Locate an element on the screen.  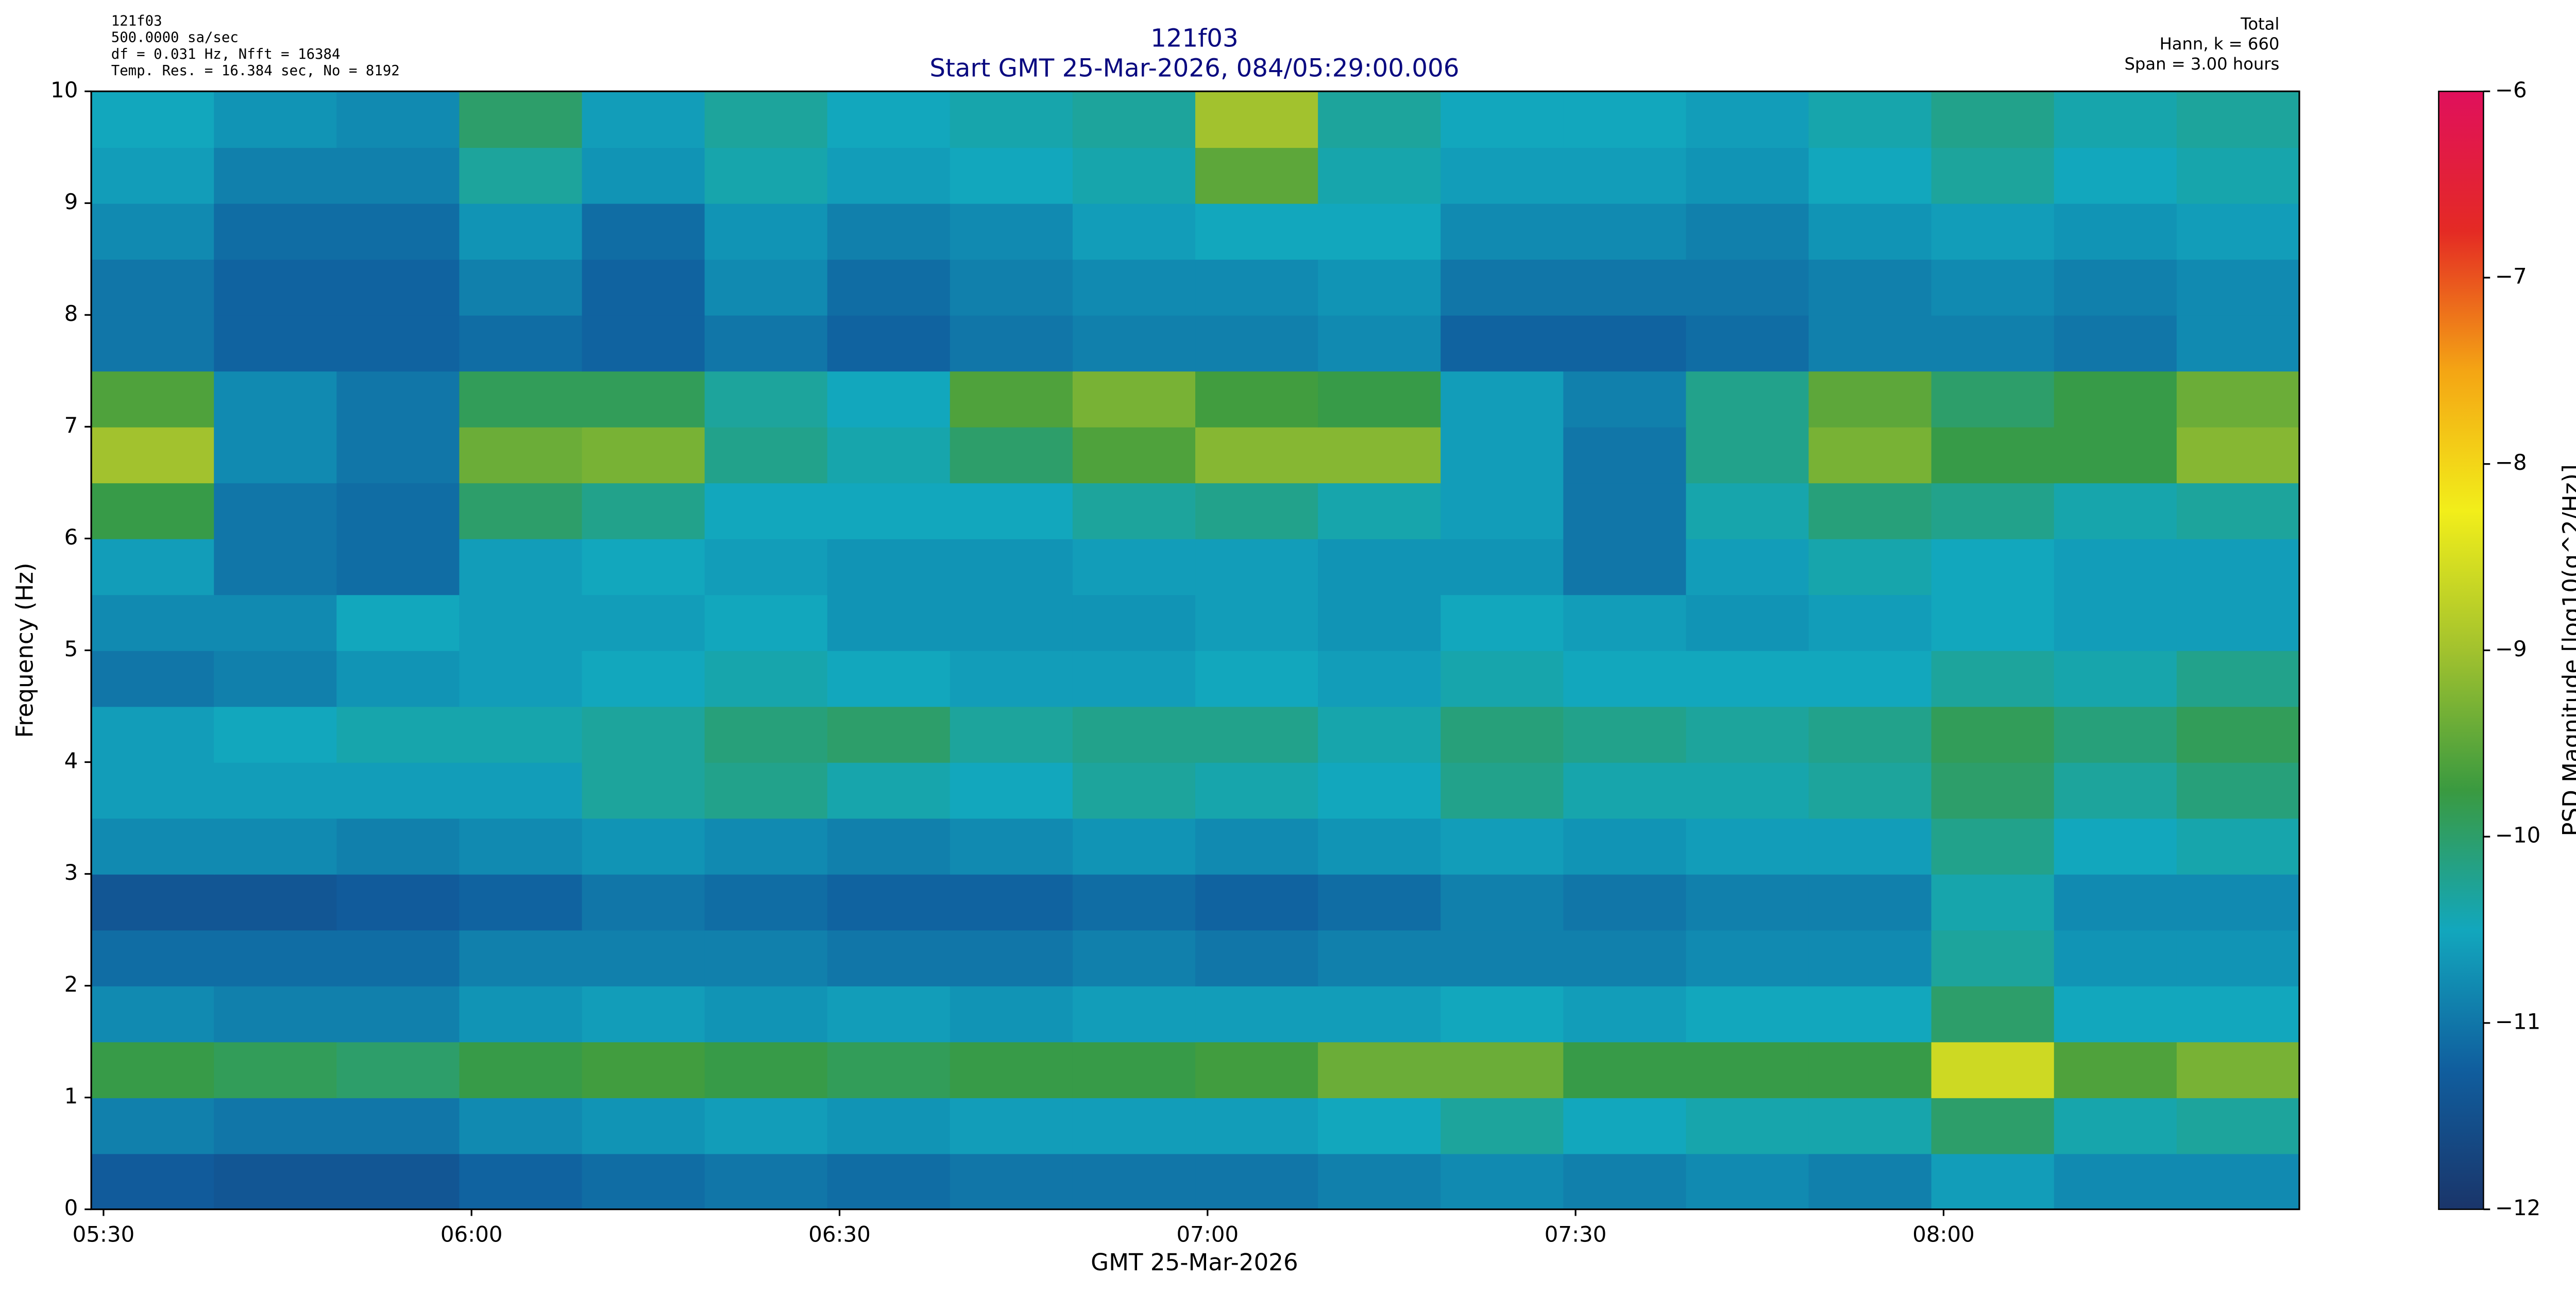
y-tick-label: 7 is located at coordinates (71, 425).